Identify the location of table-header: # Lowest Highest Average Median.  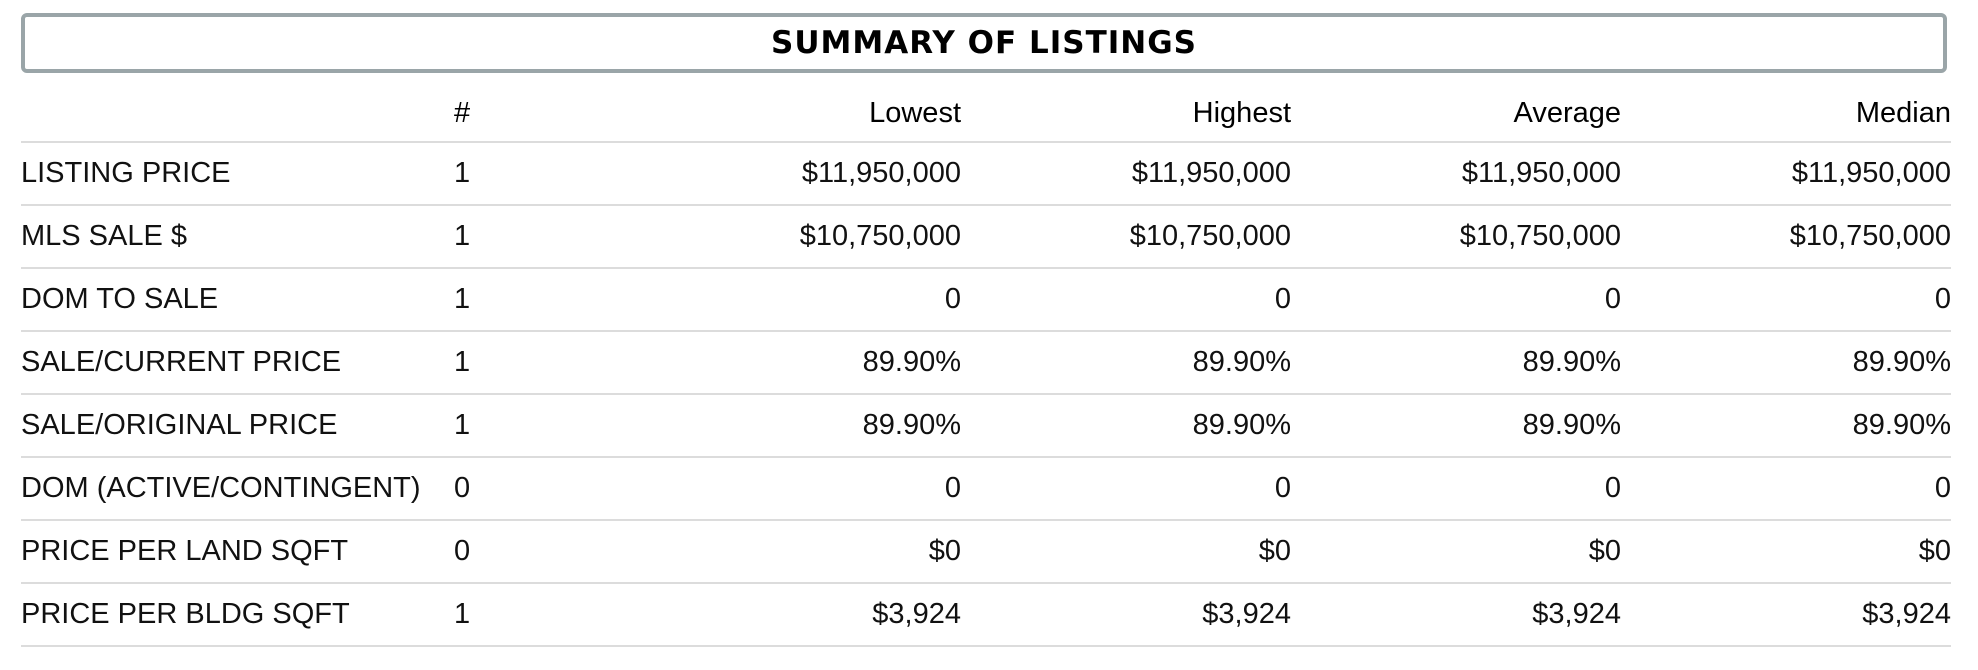
(986, 114).